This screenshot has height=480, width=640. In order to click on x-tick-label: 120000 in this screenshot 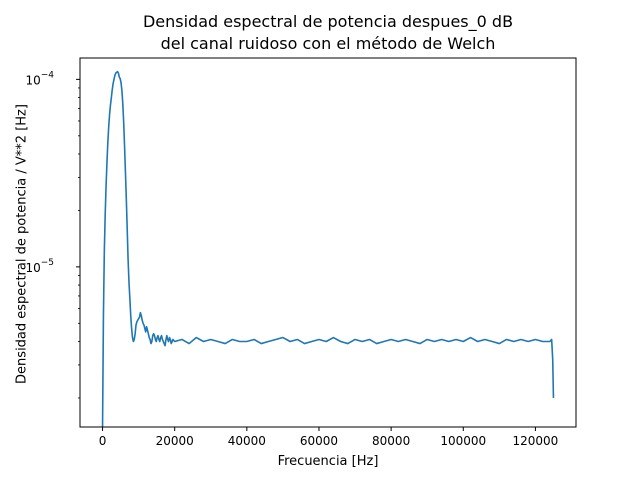, I will do `click(536, 441)`.